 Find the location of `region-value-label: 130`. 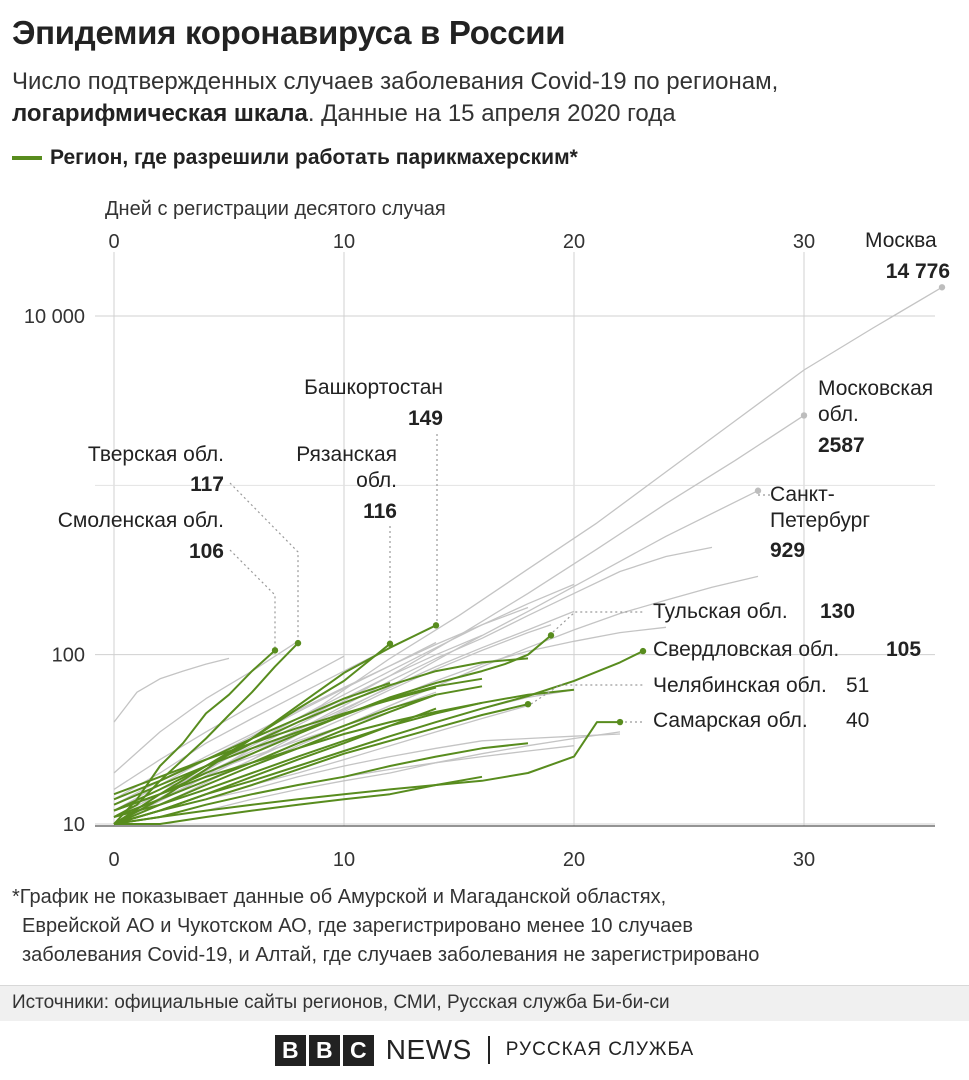

region-value-label: 130 is located at coordinates (837, 611).